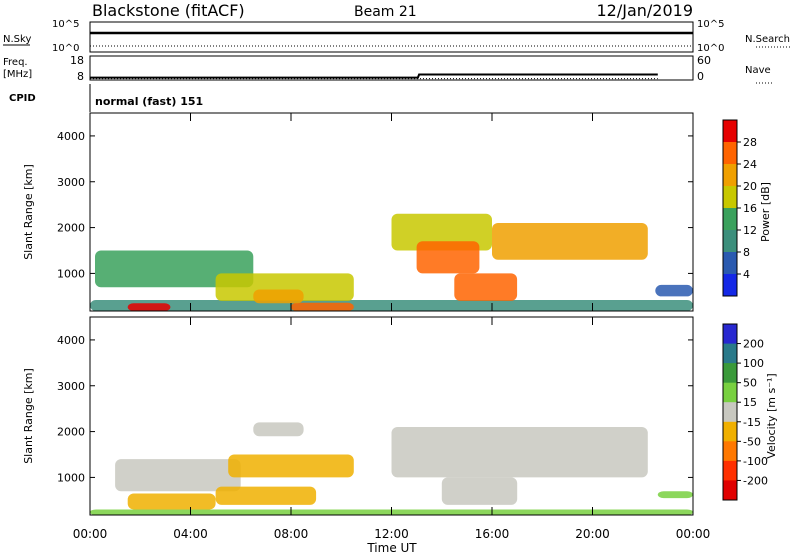 The image size is (800, 554). What do you see at coordinates (710, 24) in the screenshot?
I see `nsearch-tick-top: 10^5` at bounding box center [710, 24].